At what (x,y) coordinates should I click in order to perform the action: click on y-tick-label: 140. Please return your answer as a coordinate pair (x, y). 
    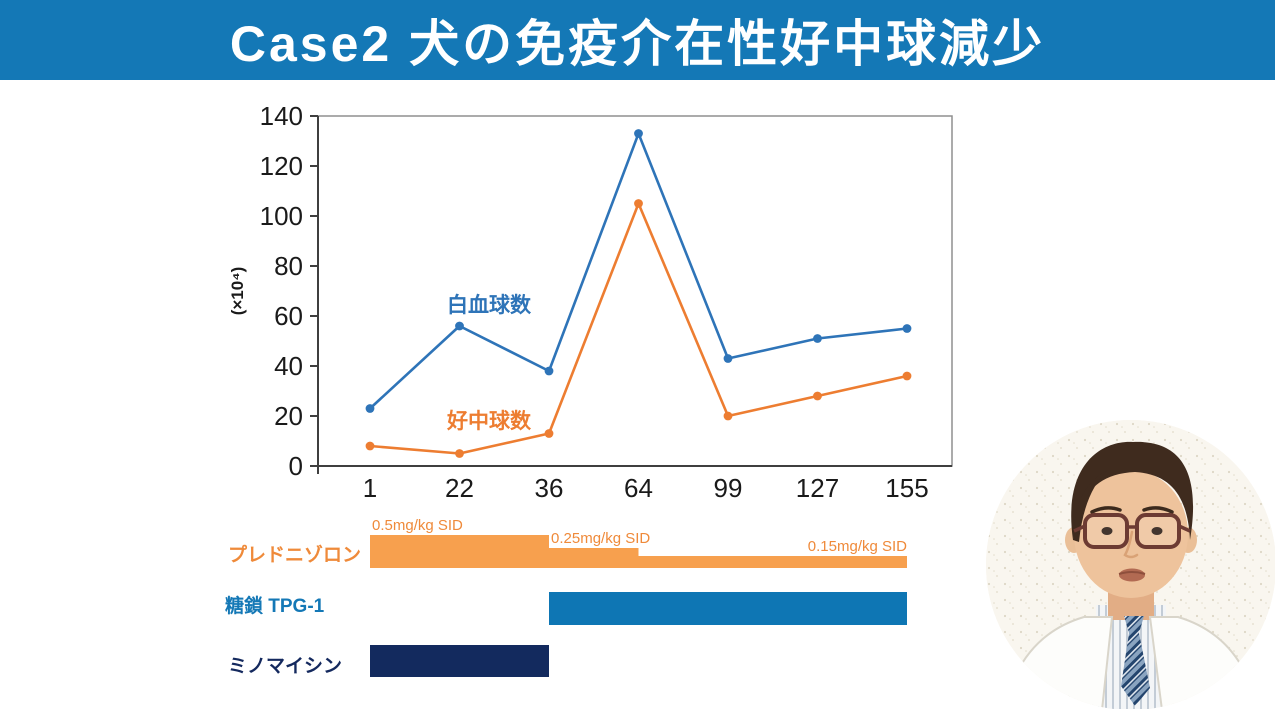
    Looking at the image, I should click on (281, 116).